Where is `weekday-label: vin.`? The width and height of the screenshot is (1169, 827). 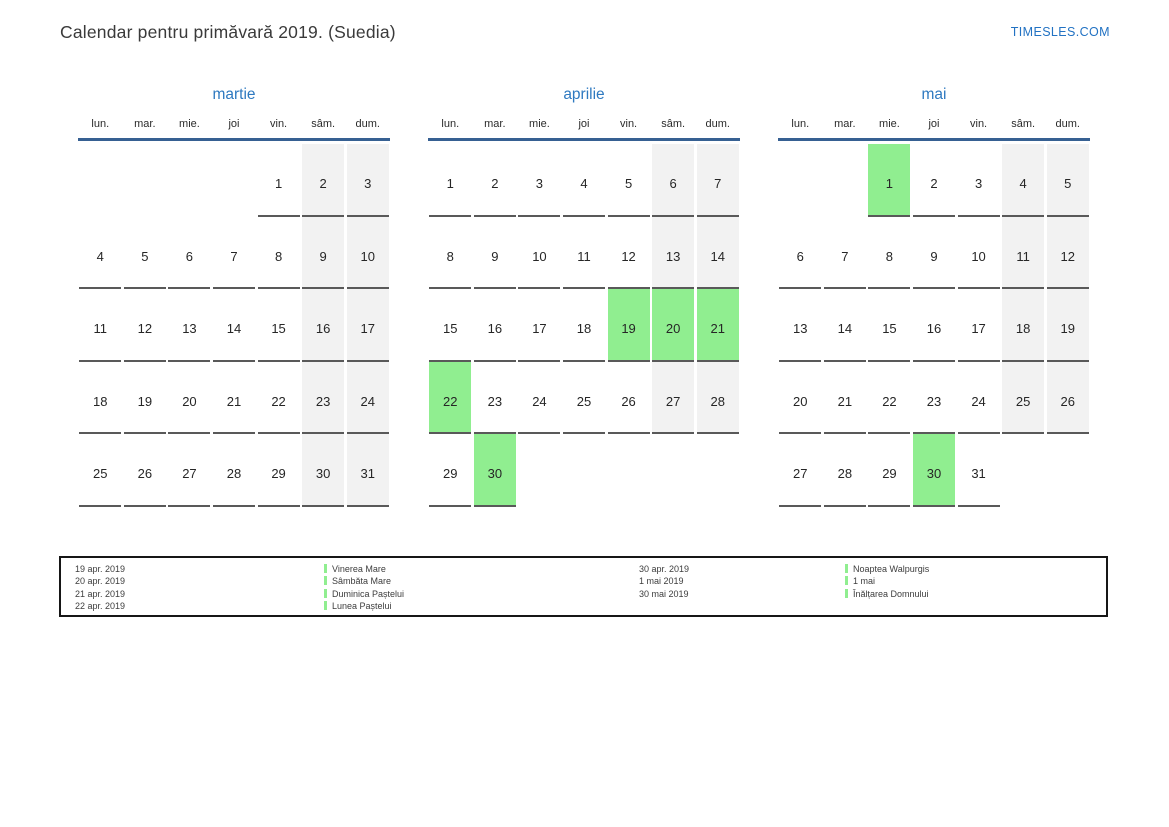
weekday-label: vin. is located at coordinates (979, 124).